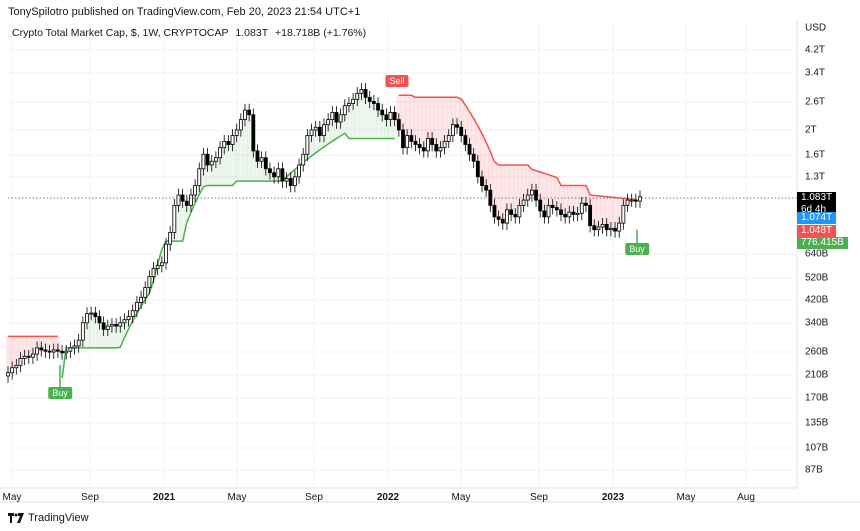  I want to click on price-change: +18.718B (+1.76%), so click(321, 33).